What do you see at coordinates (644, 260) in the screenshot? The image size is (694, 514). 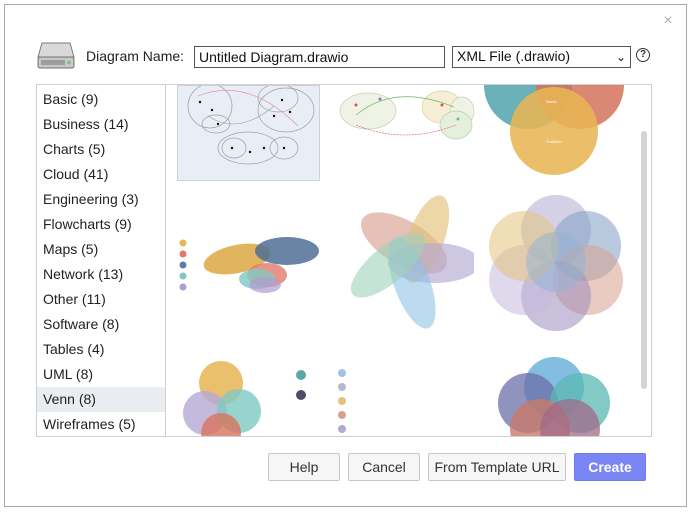 I see `gallery-scrollbar` at bounding box center [644, 260].